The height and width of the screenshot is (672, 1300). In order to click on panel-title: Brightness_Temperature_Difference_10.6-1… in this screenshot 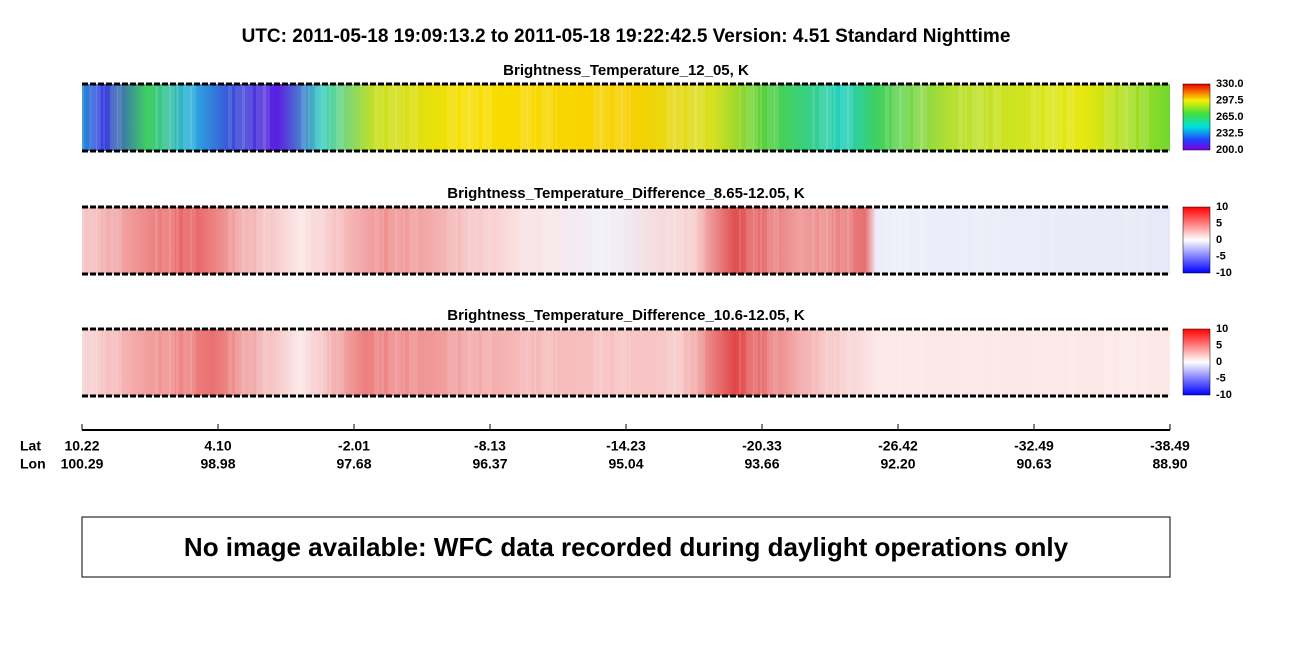, I will do `click(626, 315)`.